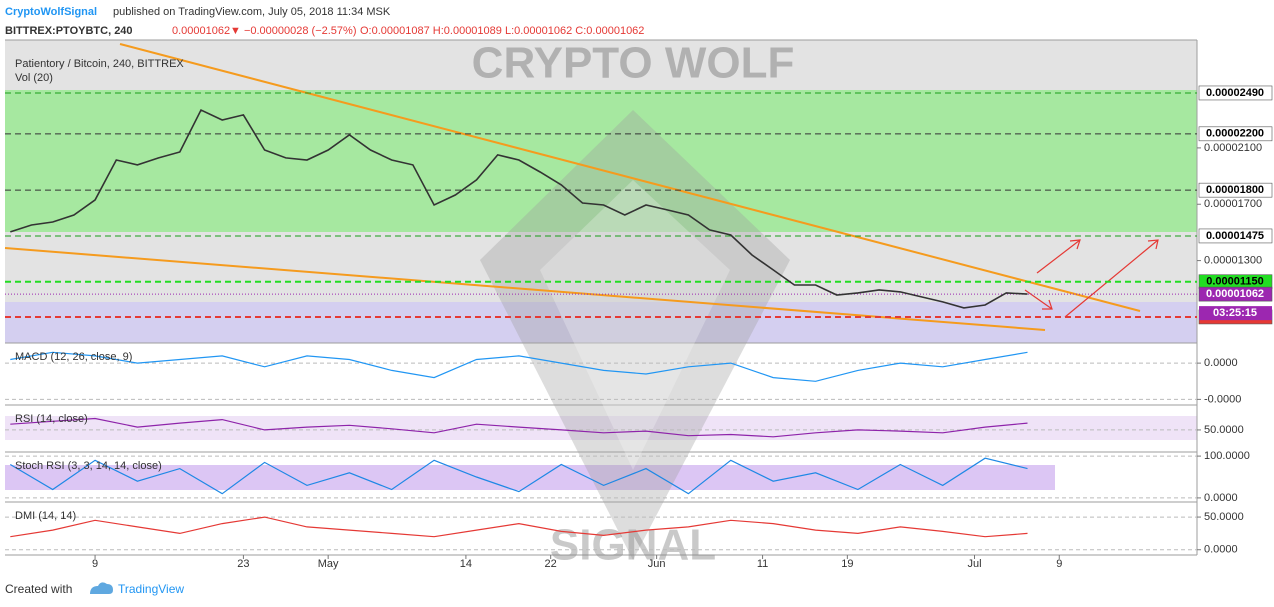 This screenshot has width=1274, height=607. I want to click on symbol: BITTREX:PTOYBTC, 240, so click(69, 31).